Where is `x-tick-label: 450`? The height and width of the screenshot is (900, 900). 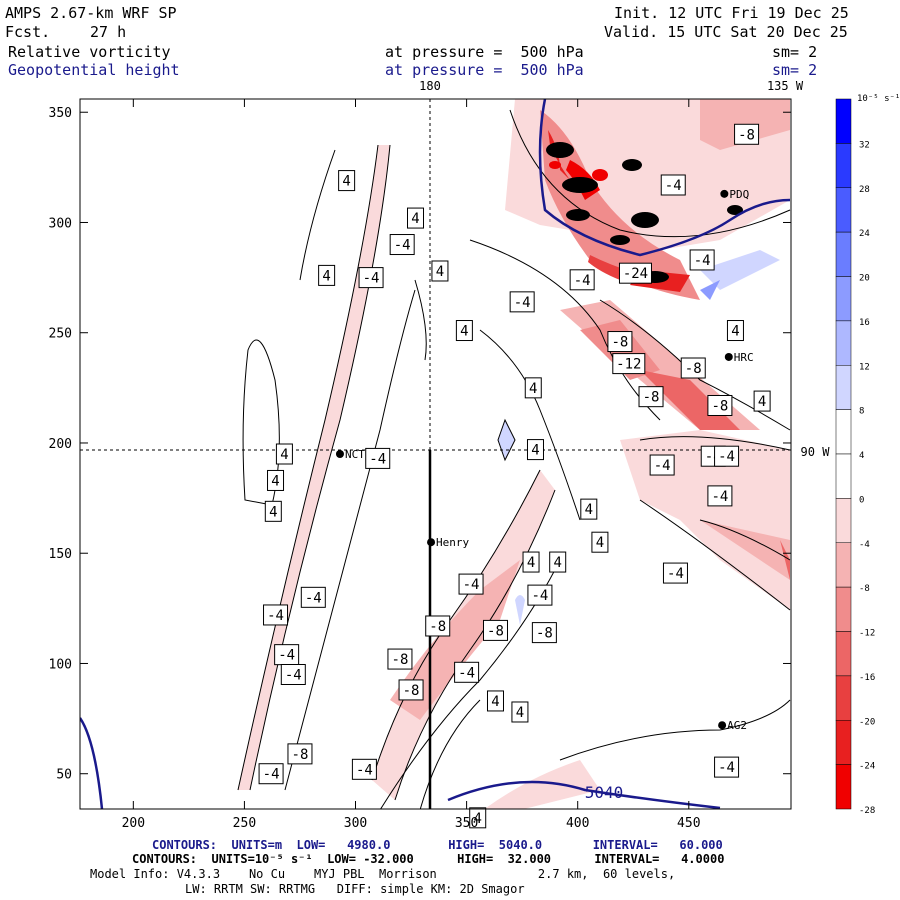 x-tick-label: 450 is located at coordinates (688, 823).